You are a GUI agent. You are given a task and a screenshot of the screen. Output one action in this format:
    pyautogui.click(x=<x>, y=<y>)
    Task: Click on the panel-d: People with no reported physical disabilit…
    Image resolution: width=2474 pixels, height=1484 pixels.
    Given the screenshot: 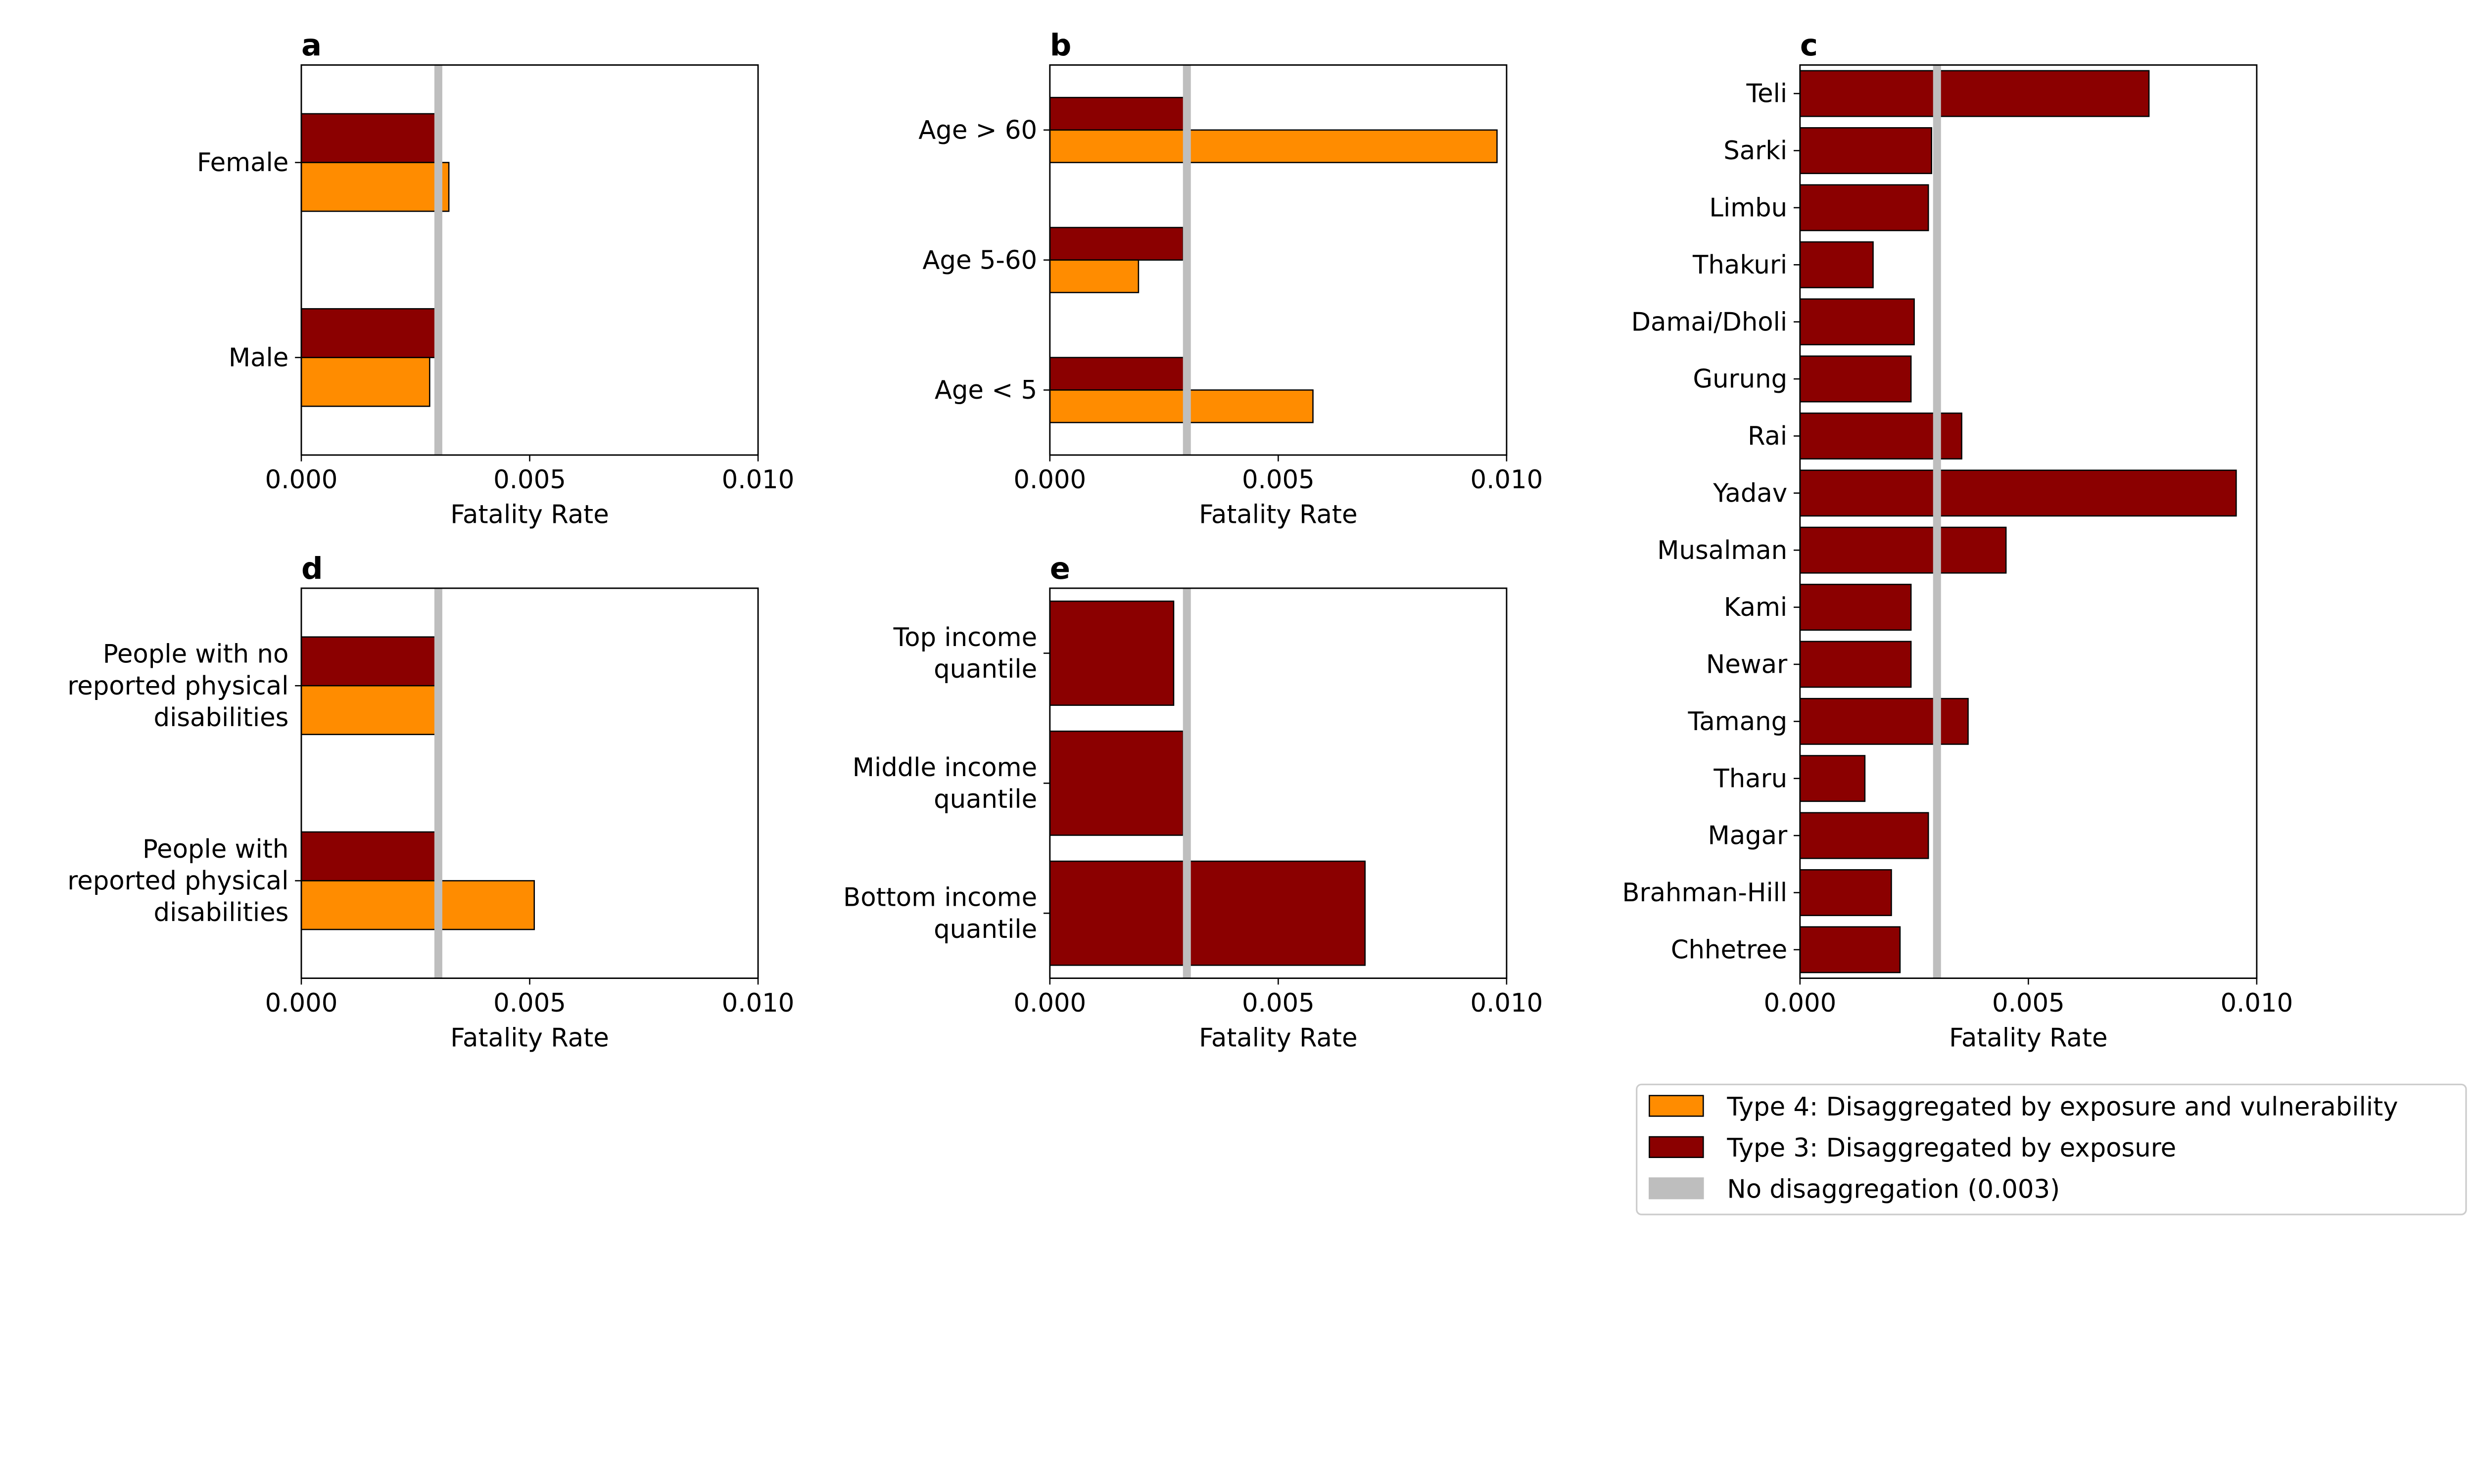 What is the action you would take?
    pyautogui.click(x=431, y=802)
    